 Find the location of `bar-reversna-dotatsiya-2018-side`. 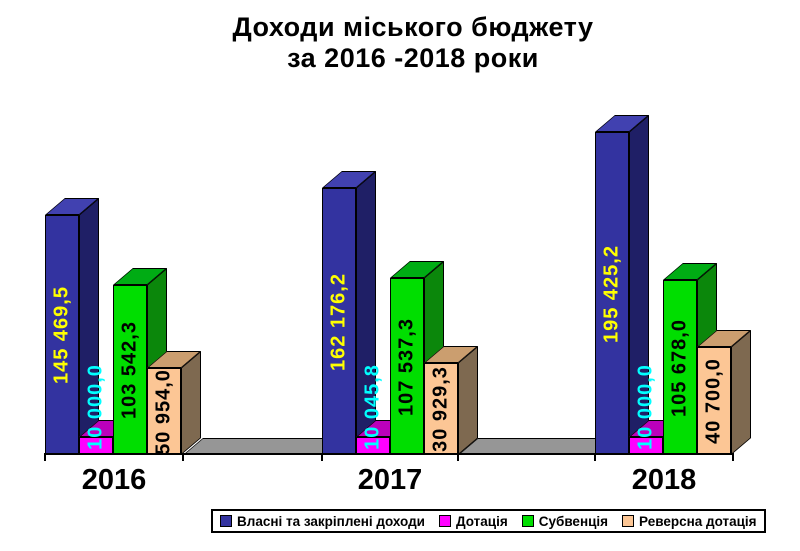

bar-reversna-dotatsiya-2018-side is located at coordinates (741, 392).